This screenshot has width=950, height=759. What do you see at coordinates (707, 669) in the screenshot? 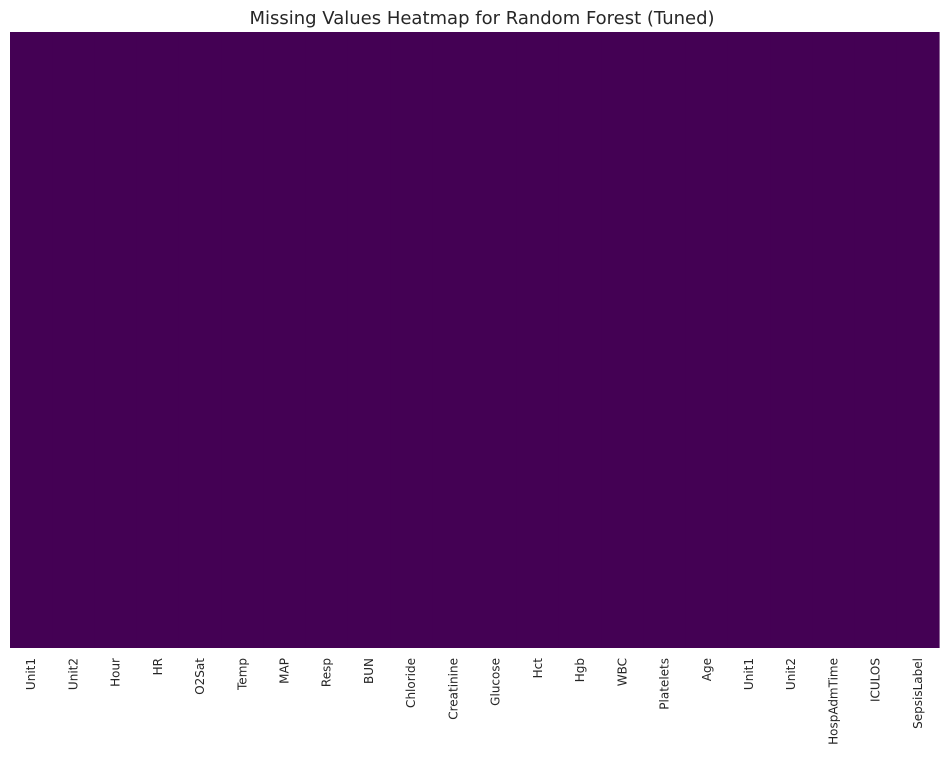
I see `x-tick-label: Age` at bounding box center [707, 669].